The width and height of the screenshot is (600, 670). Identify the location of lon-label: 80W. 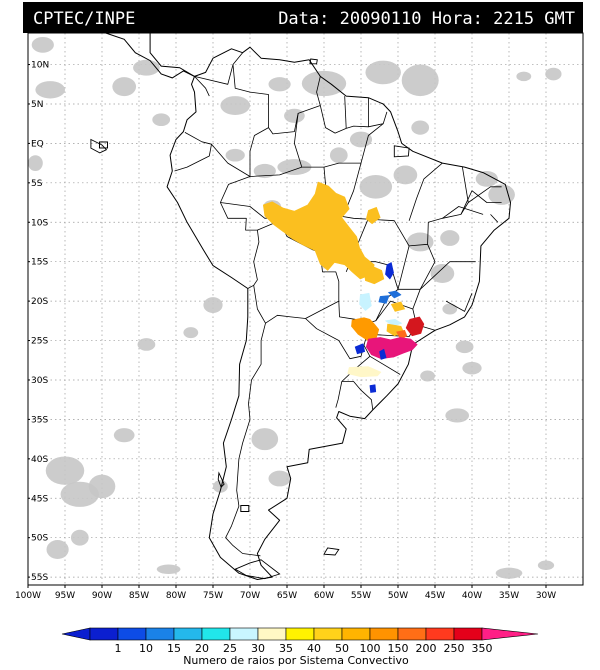
(176, 596).